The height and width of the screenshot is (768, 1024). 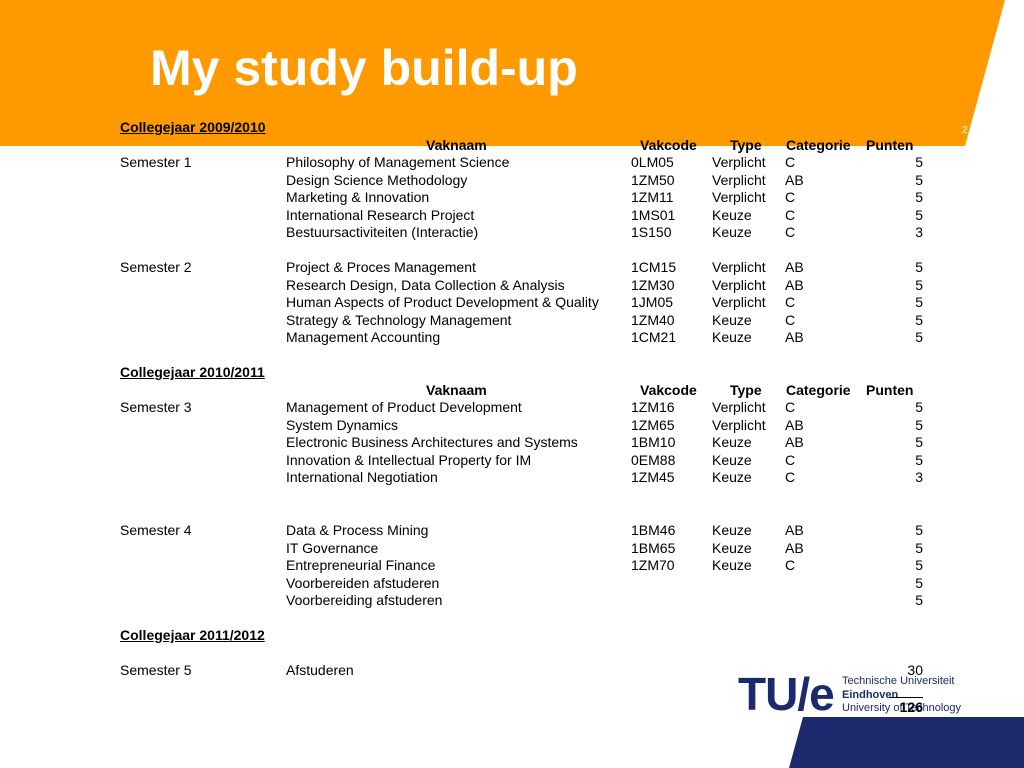 What do you see at coordinates (651, 232) in the screenshot?
I see `course-code: 1S150` at bounding box center [651, 232].